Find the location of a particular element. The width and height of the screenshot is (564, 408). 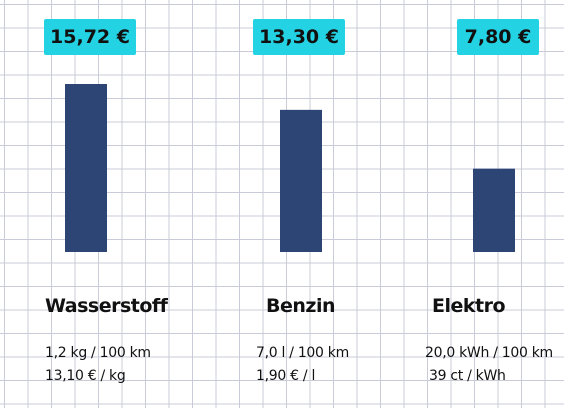

bar-benzin is located at coordinates (301, 180).